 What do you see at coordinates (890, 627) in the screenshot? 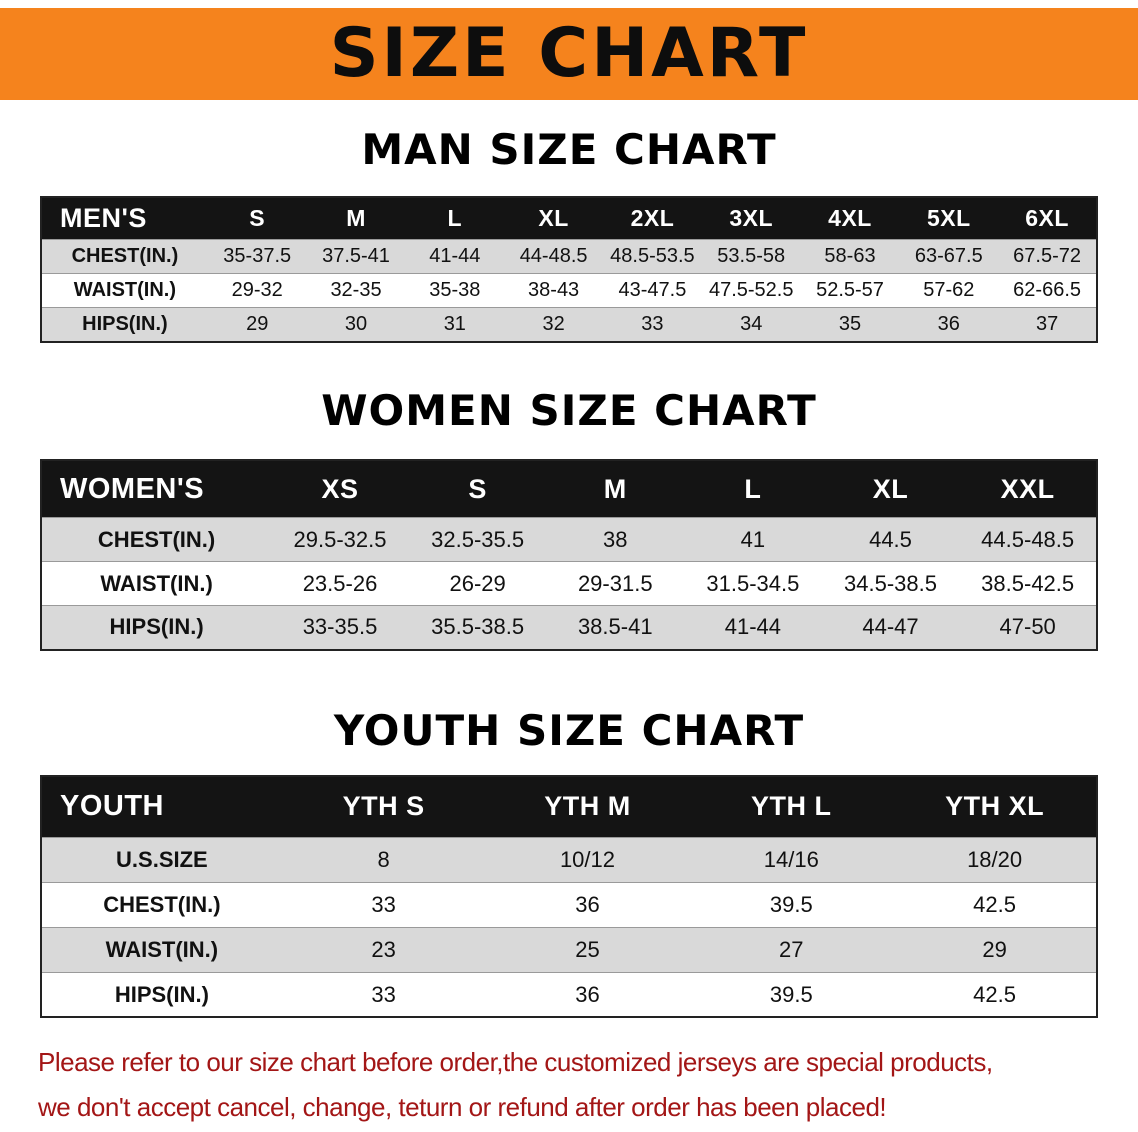
I see `size-value-cell: 44-47` at bounding box center [890, 627].